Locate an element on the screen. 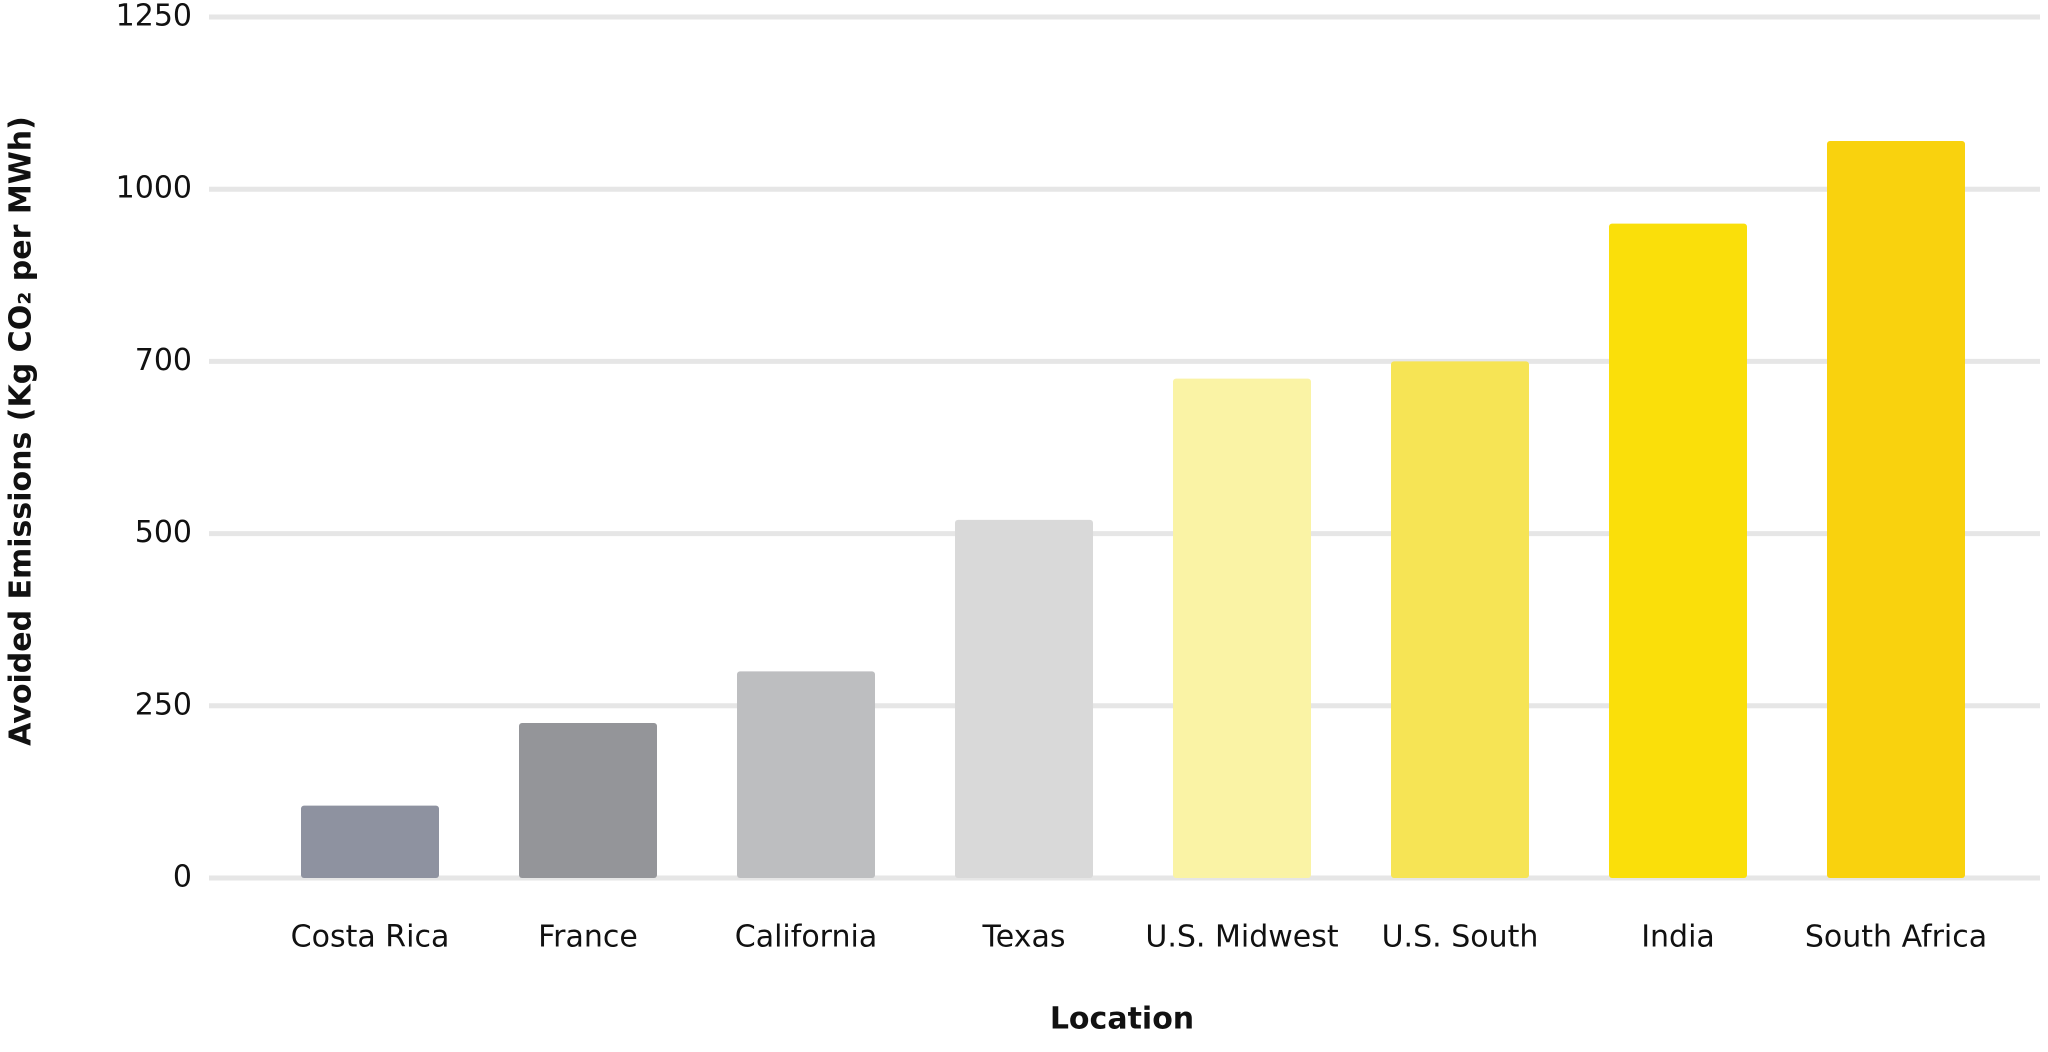 This screenshot has height=1052, width=2048. y-tick-label: 500 is located at coordinates (163, 532).